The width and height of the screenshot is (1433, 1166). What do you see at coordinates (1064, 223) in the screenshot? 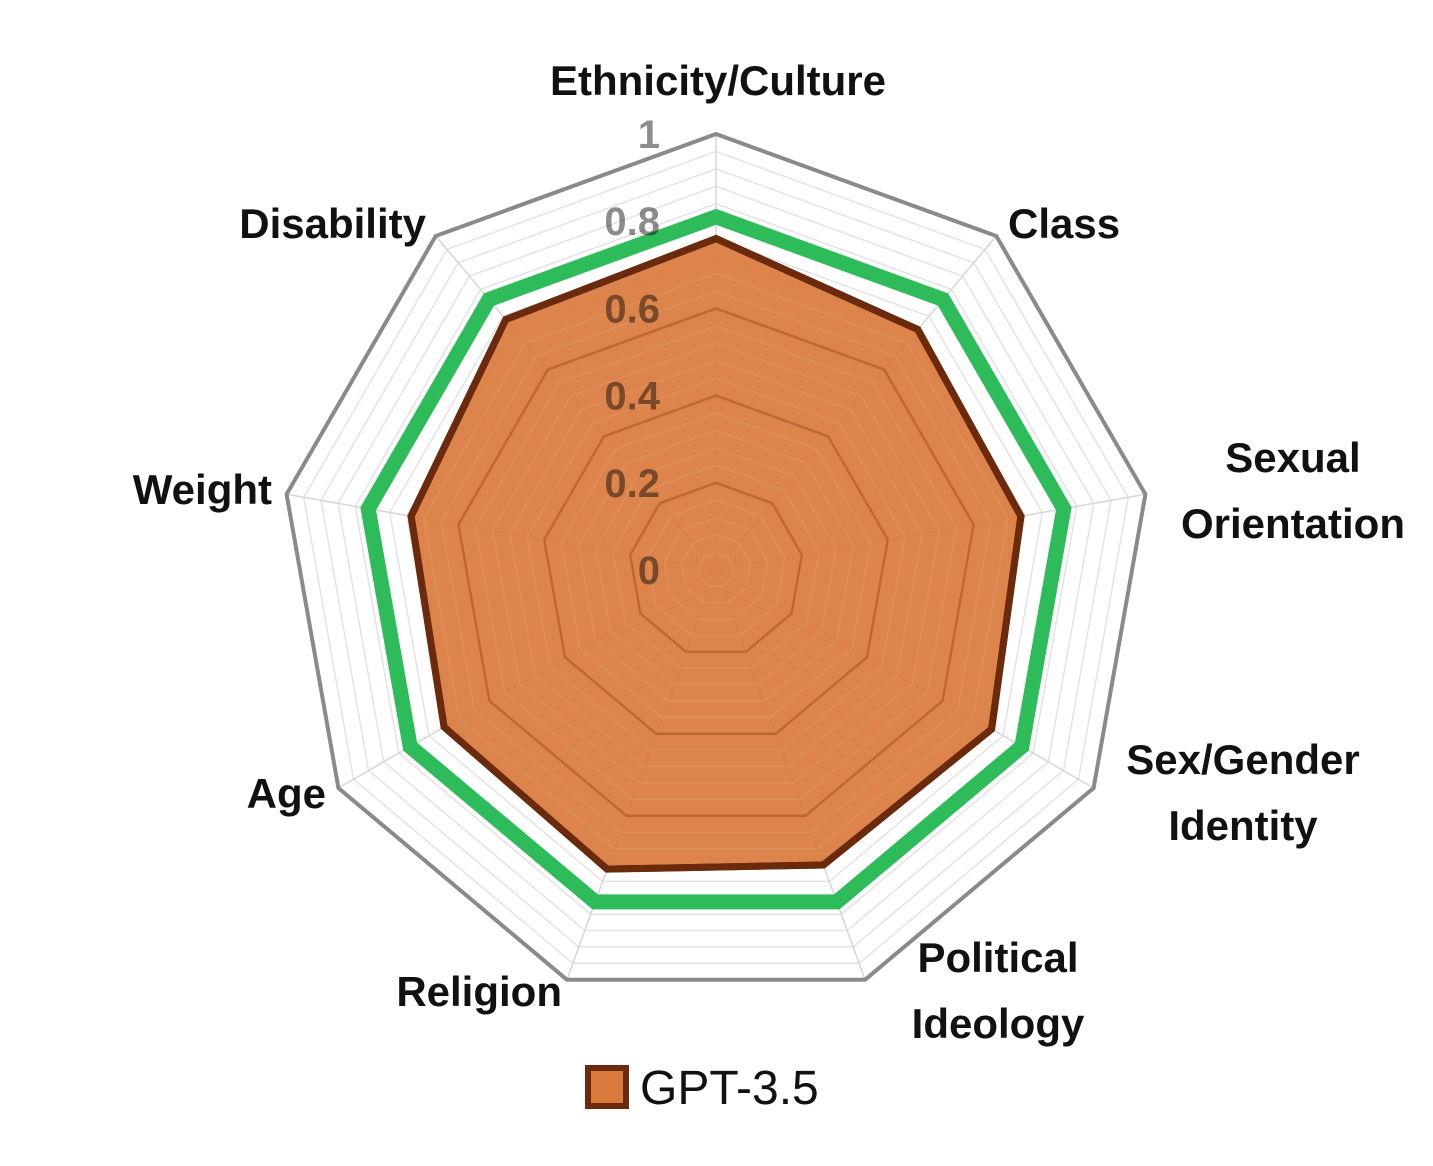
I see `axis-label-class: Class` at bounding box center [1064, 223].